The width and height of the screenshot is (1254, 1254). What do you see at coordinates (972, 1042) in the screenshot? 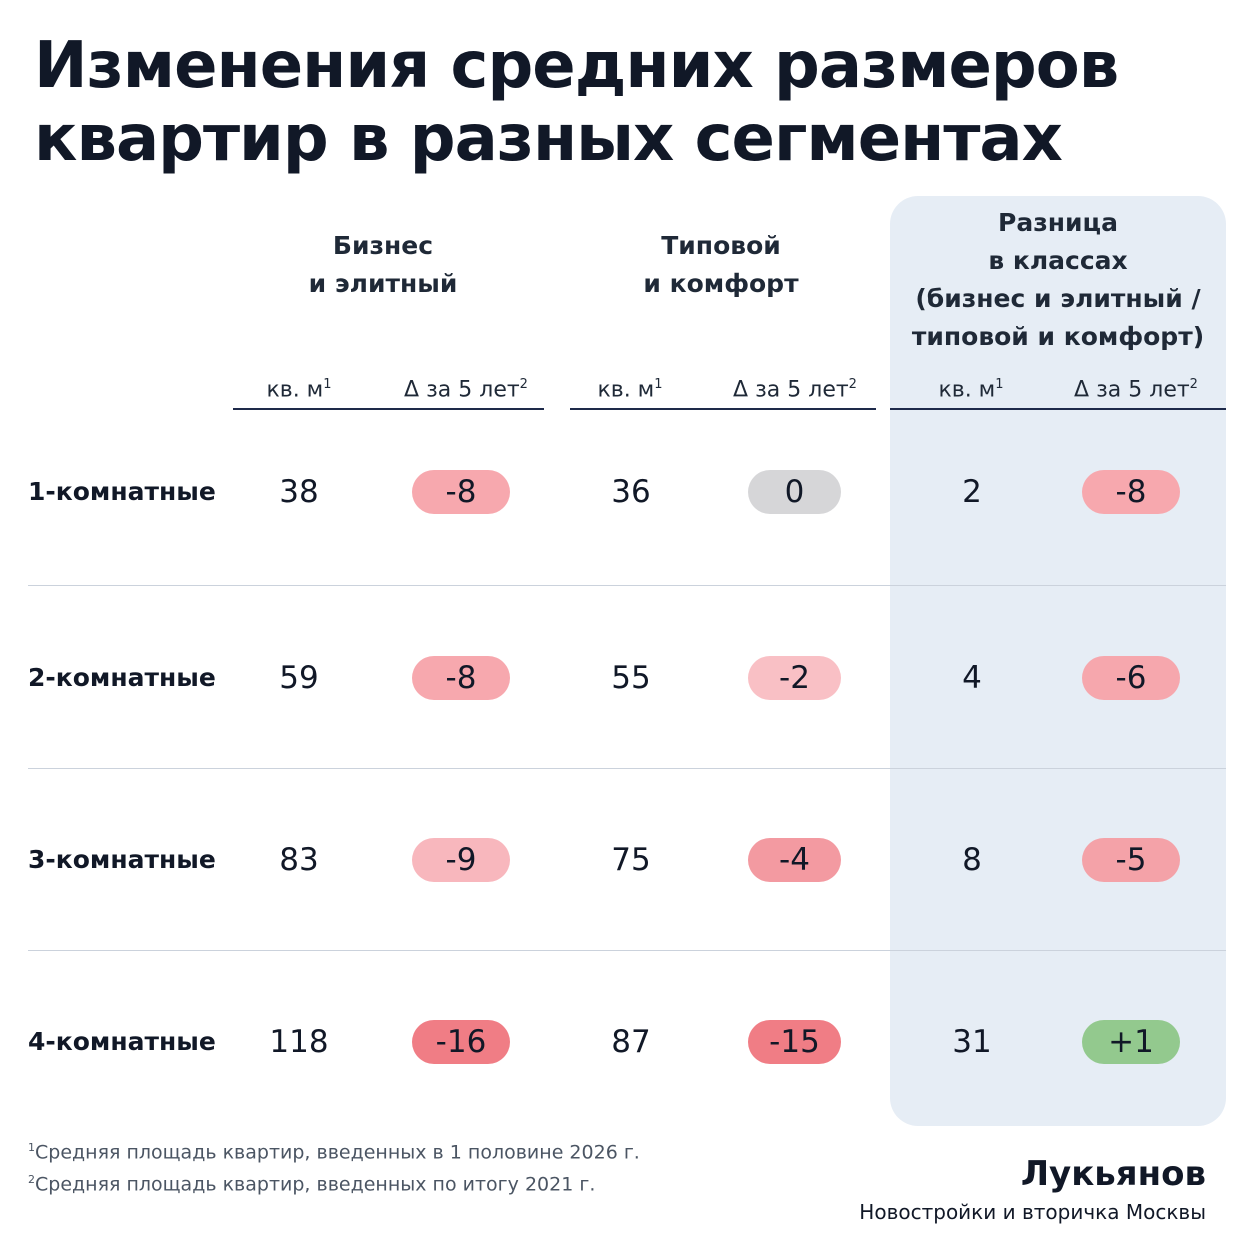
I see `table-cell-difference-area: 31` at bounding box center [972, 1042].